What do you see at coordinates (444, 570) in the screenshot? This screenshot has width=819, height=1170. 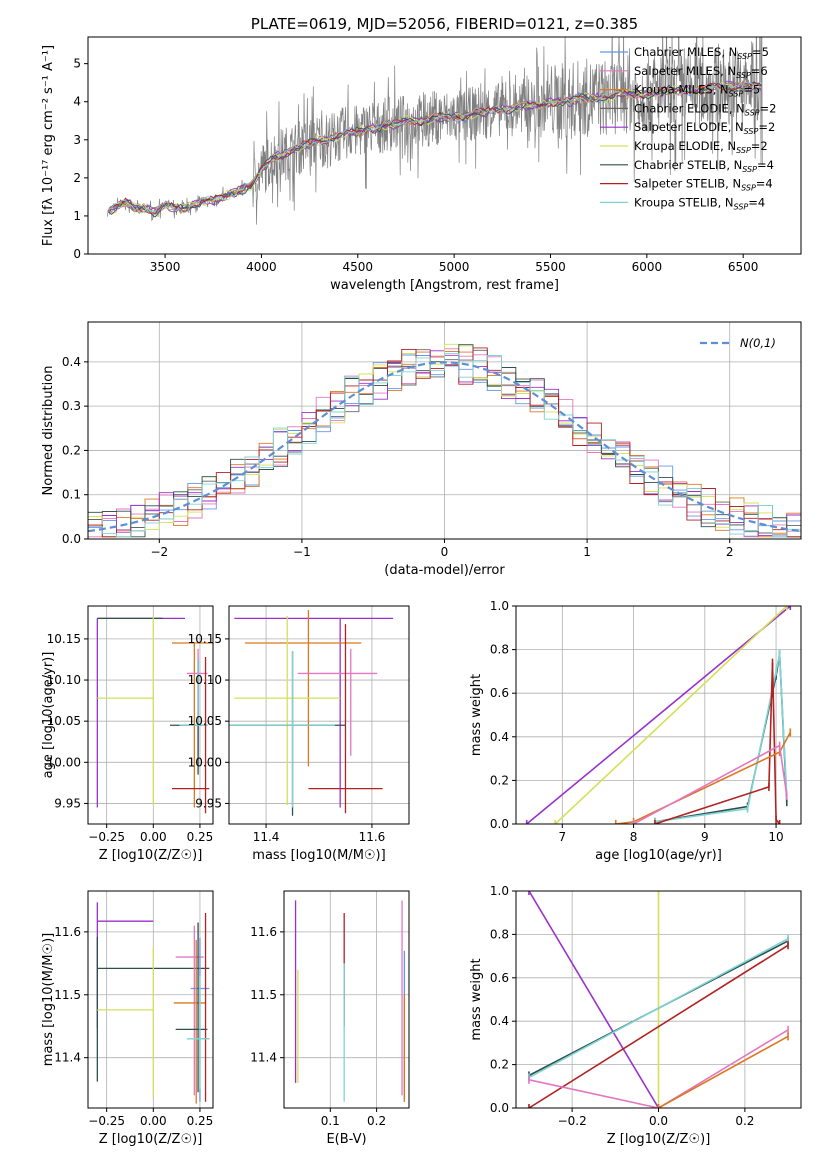 I see `x-axis-label: (data-model)/error` at bounding box center [444, 570].